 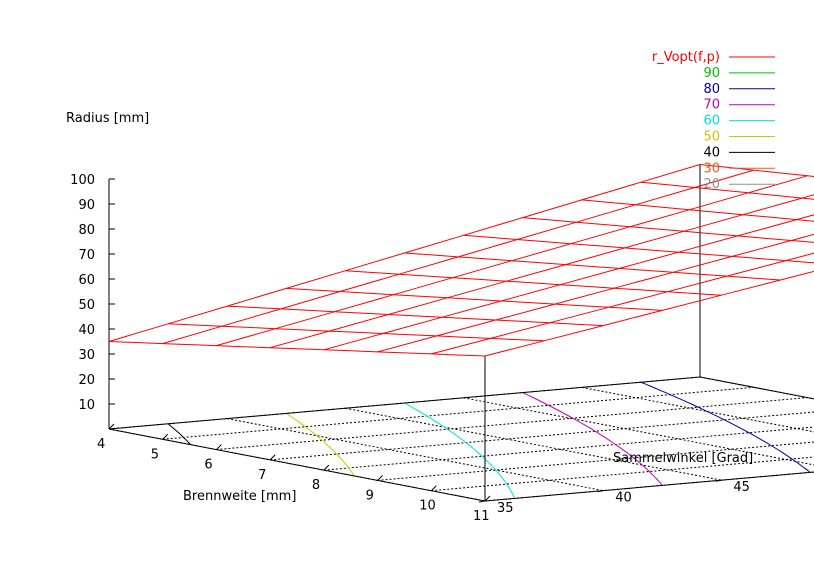 I want to click on z-tick-label: 70, so click(x=86, y=255).